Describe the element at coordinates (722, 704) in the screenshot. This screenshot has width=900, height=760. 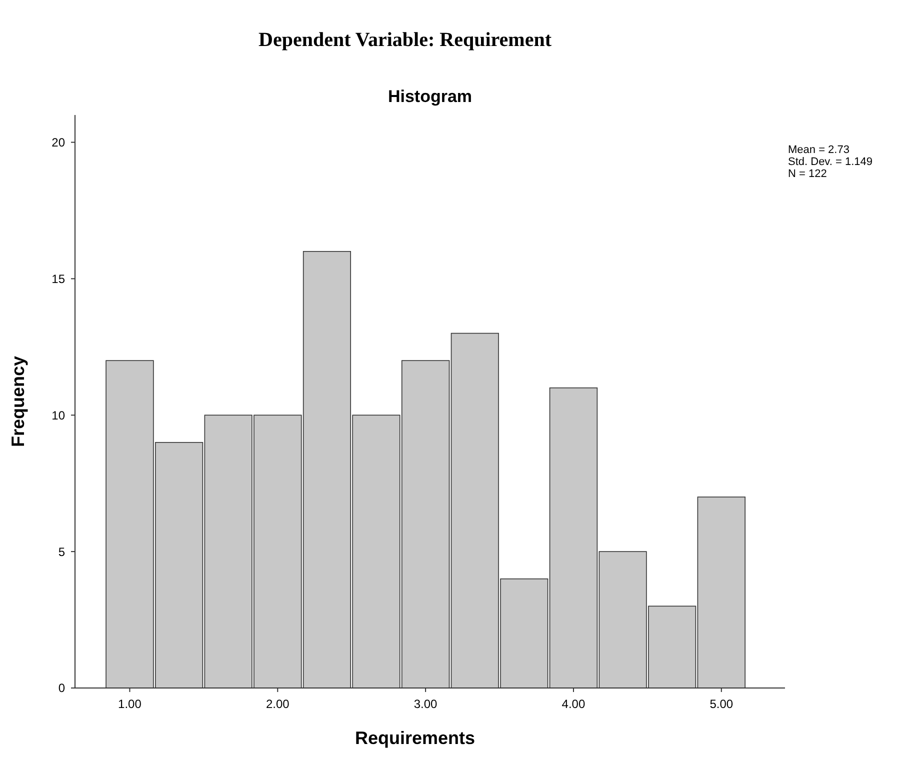
I see `x-tick-label: 5.00` at that location.